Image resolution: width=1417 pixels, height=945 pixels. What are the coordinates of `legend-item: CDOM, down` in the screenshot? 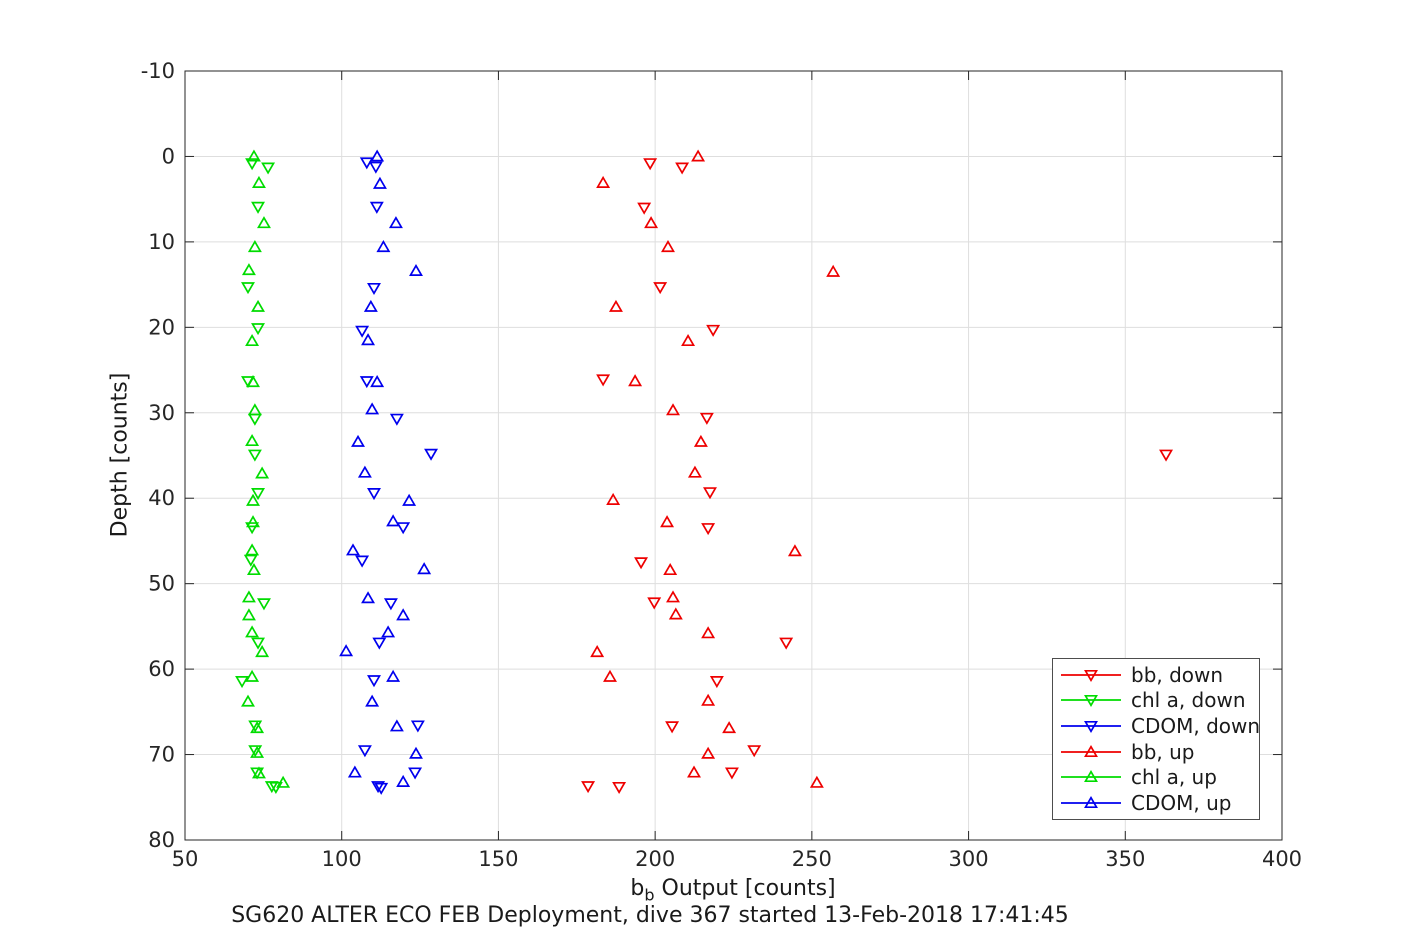 It's located at (1160, 726).